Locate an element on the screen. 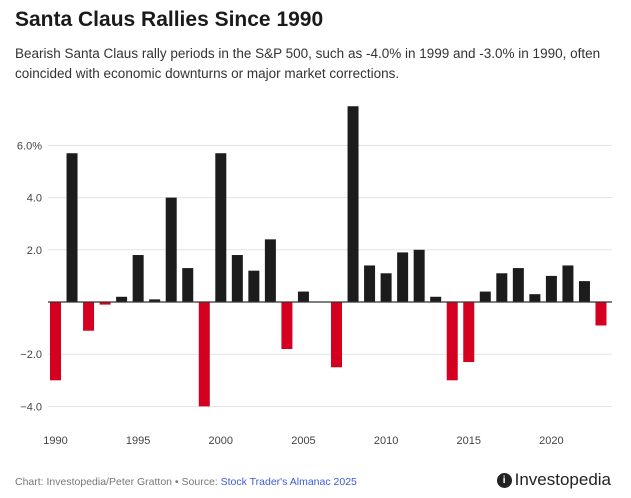  bar-2019 is located at coordinates (535, 298).